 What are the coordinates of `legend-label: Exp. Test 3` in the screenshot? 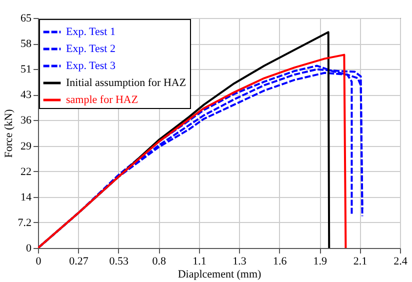 It's located at (91, 66).